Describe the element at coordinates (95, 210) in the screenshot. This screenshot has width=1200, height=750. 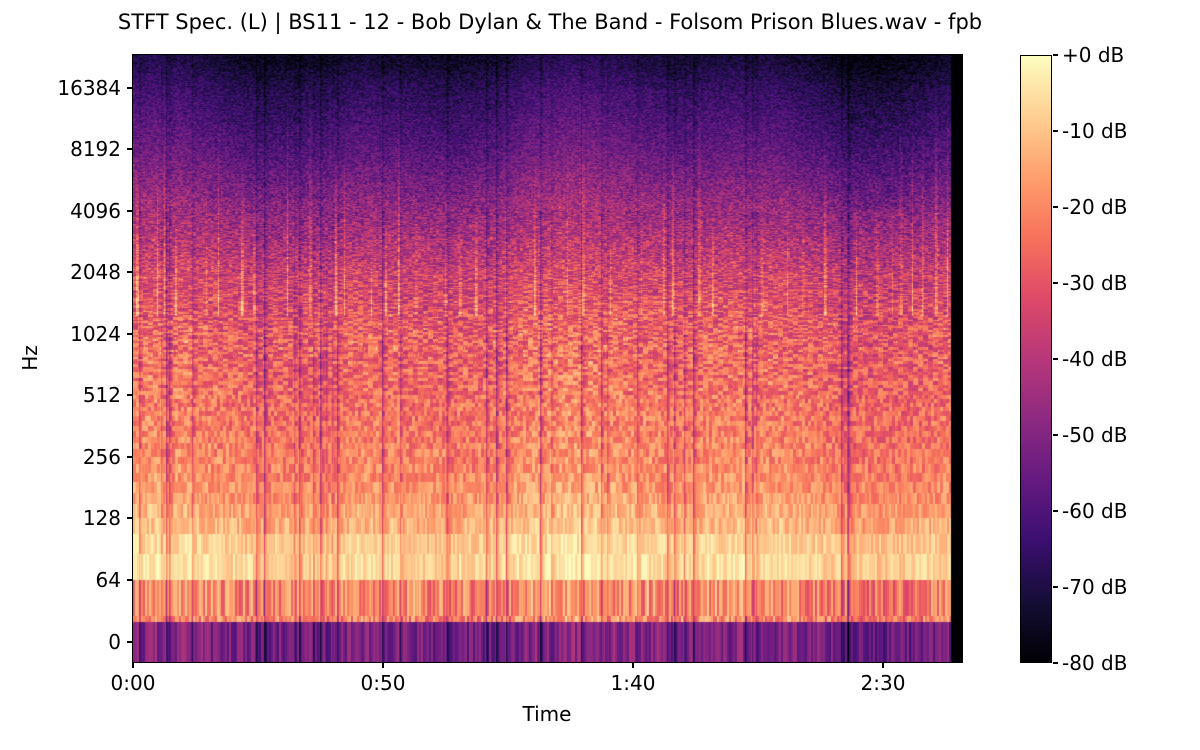
I see `y-tick-label: 4096` at that location.